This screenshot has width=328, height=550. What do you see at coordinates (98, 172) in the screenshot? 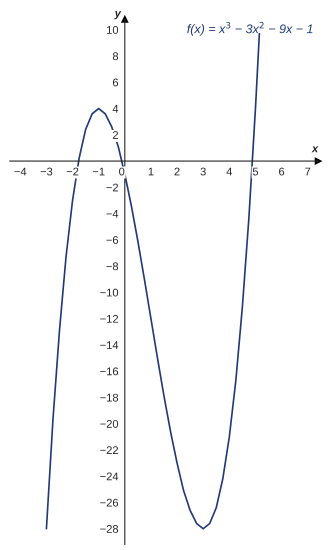
I see `x-tick-label: −1` at bounding box center [98, 172].